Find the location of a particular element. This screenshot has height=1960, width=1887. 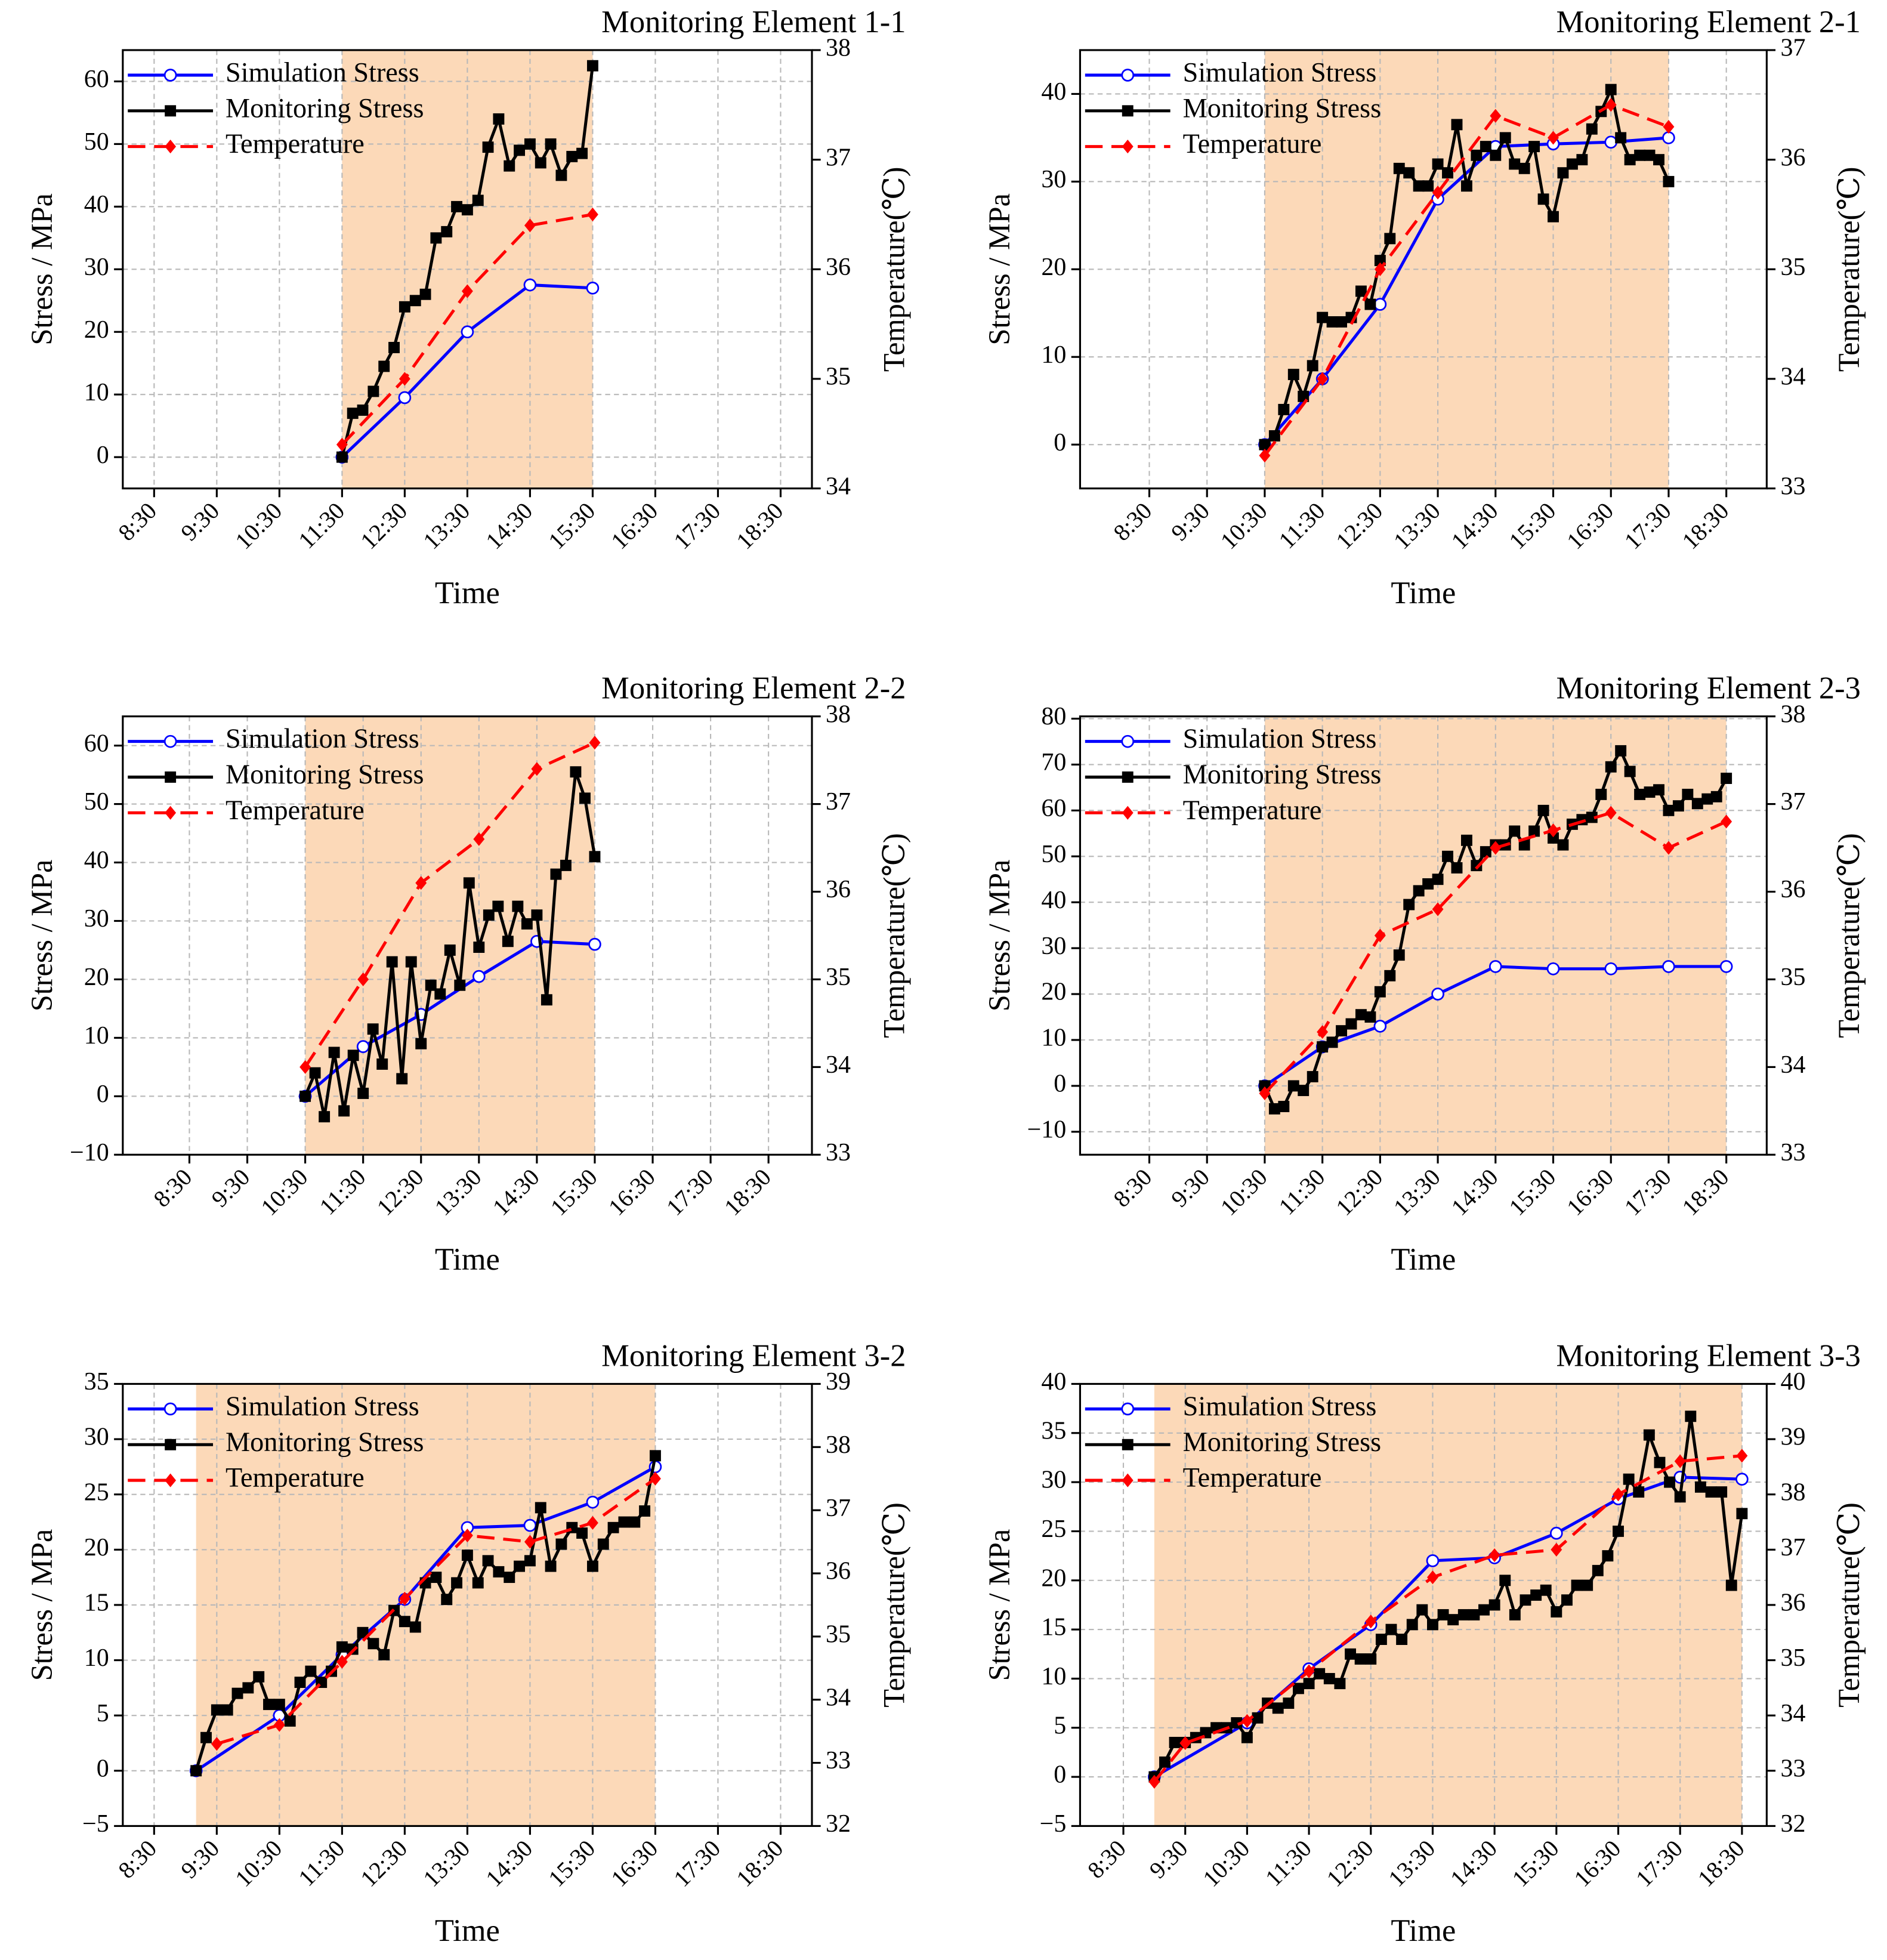

legend-label: Monitoring Stress is located at coordinates (1282, 774).